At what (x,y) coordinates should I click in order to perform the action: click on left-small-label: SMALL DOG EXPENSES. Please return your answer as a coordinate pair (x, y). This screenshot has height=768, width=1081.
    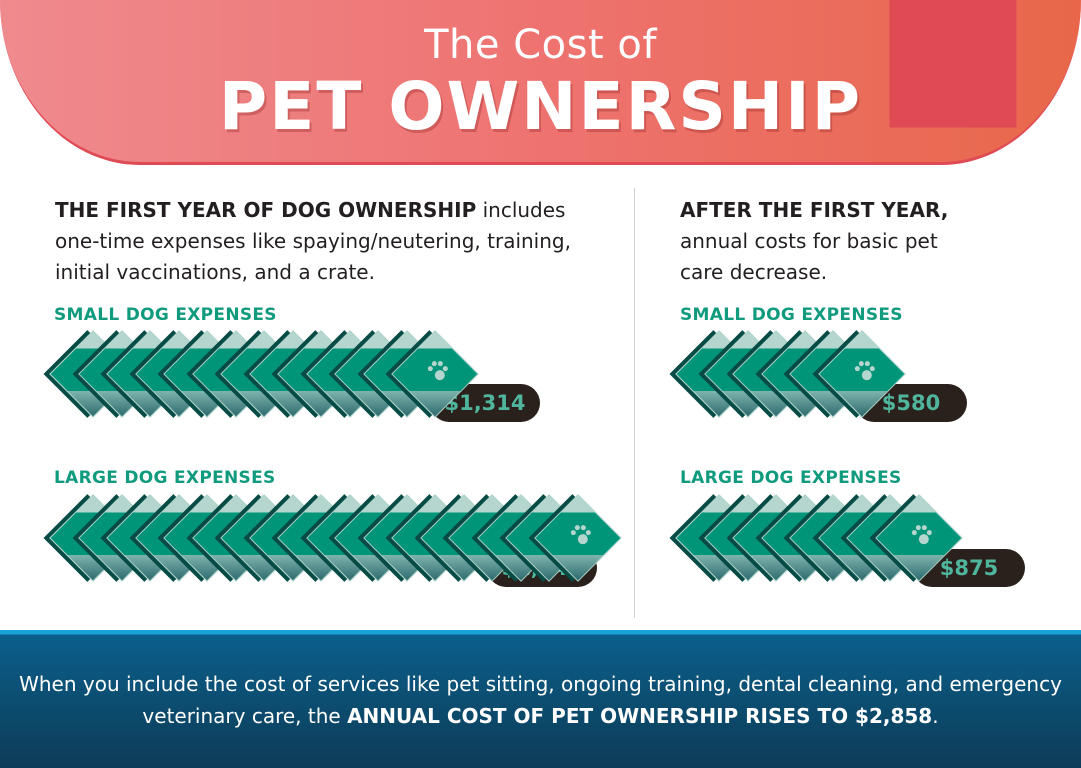
    Looking at the image, I should click on (165, 315).